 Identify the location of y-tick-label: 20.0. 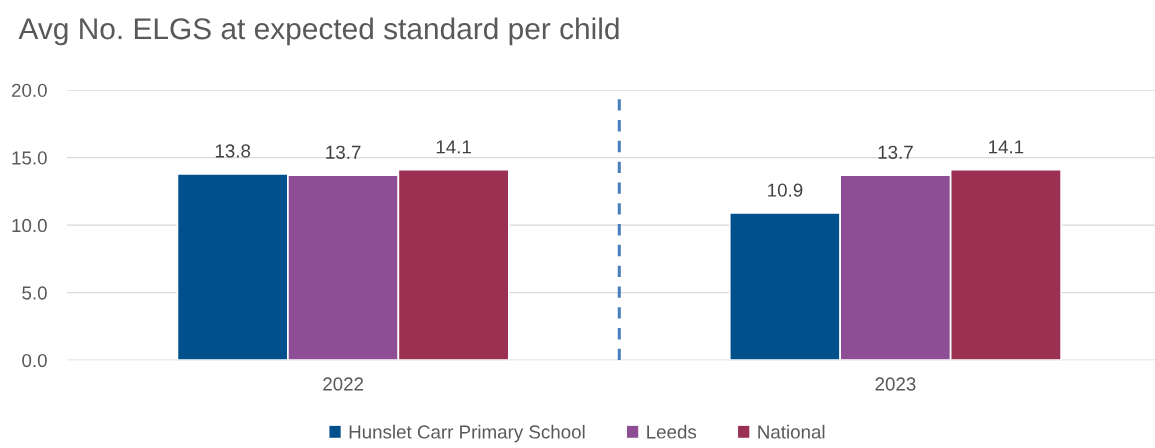
(29, 90).